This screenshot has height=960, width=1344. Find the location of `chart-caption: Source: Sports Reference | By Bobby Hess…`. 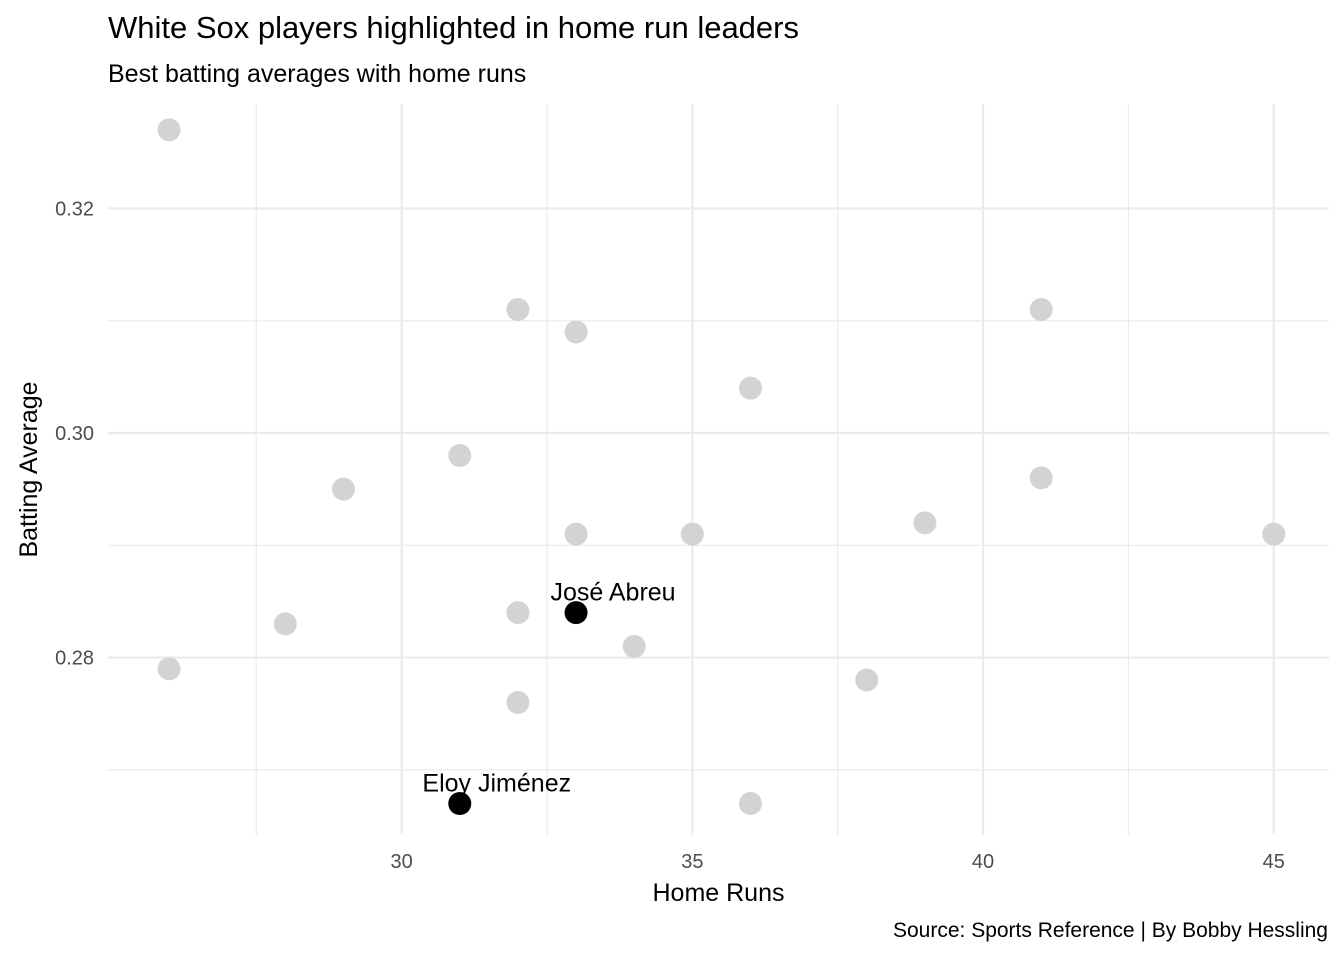

chart-caption: Source: Sports Reference | By Bobby Hess… is located at coordinates (1110, 930).